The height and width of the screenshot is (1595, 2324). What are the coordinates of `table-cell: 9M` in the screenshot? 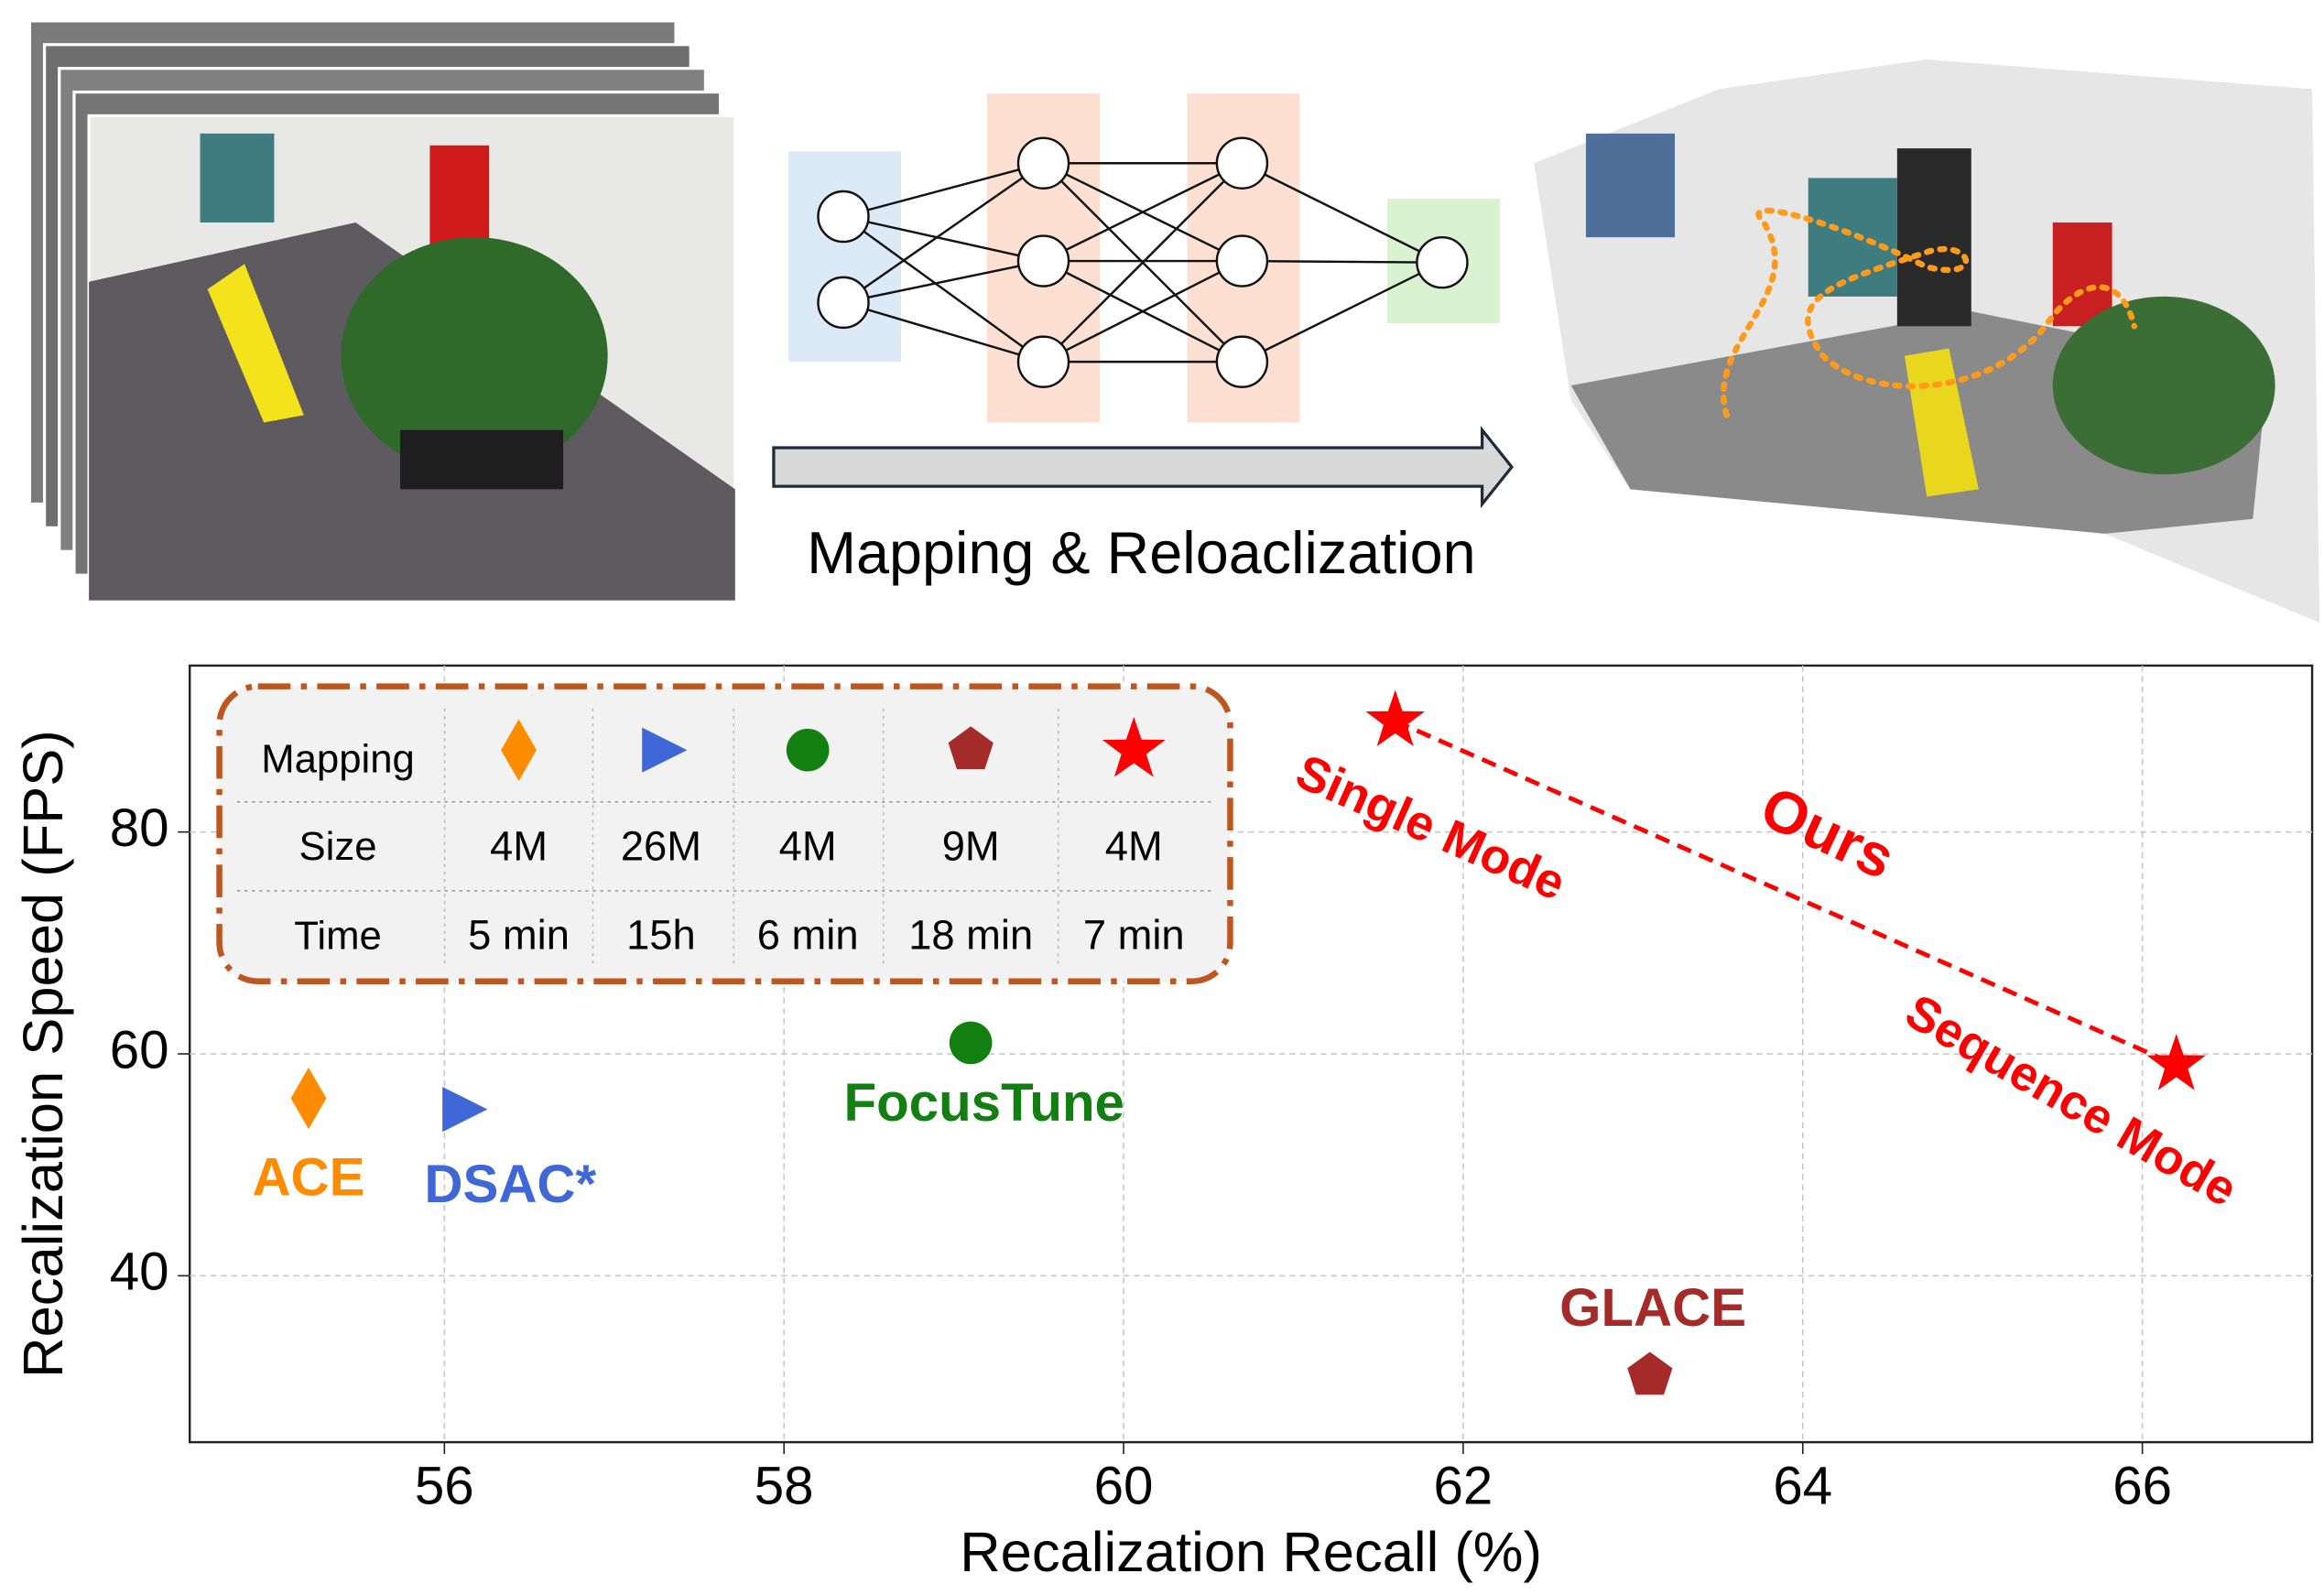 It's located at (971, 847).